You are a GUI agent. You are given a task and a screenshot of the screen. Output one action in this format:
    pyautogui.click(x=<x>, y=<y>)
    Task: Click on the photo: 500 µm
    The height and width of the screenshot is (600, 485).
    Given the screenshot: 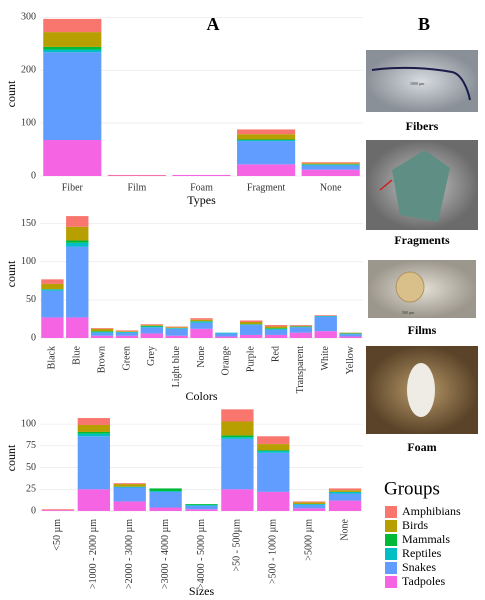 What is the action you would take?
    pyautogui.click(x=422, y=289)
    